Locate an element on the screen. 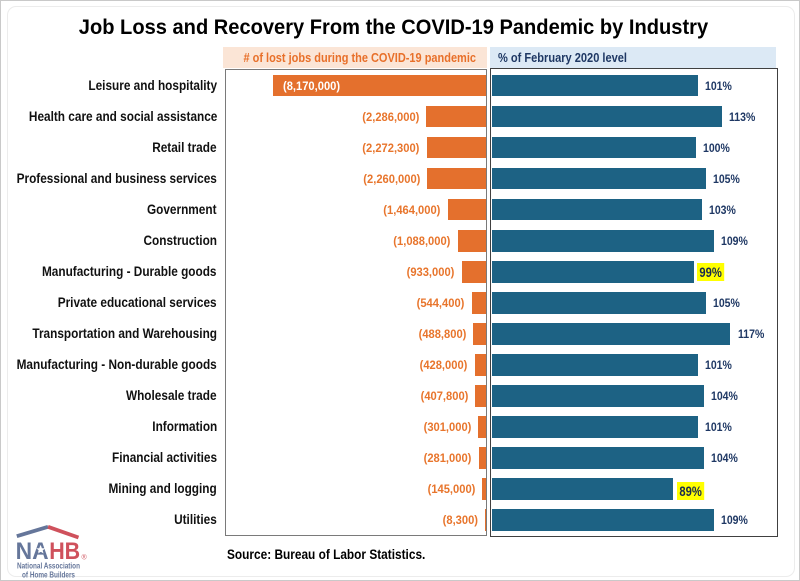  svg-text: of Home Builders is located at coordinates (48, 575).